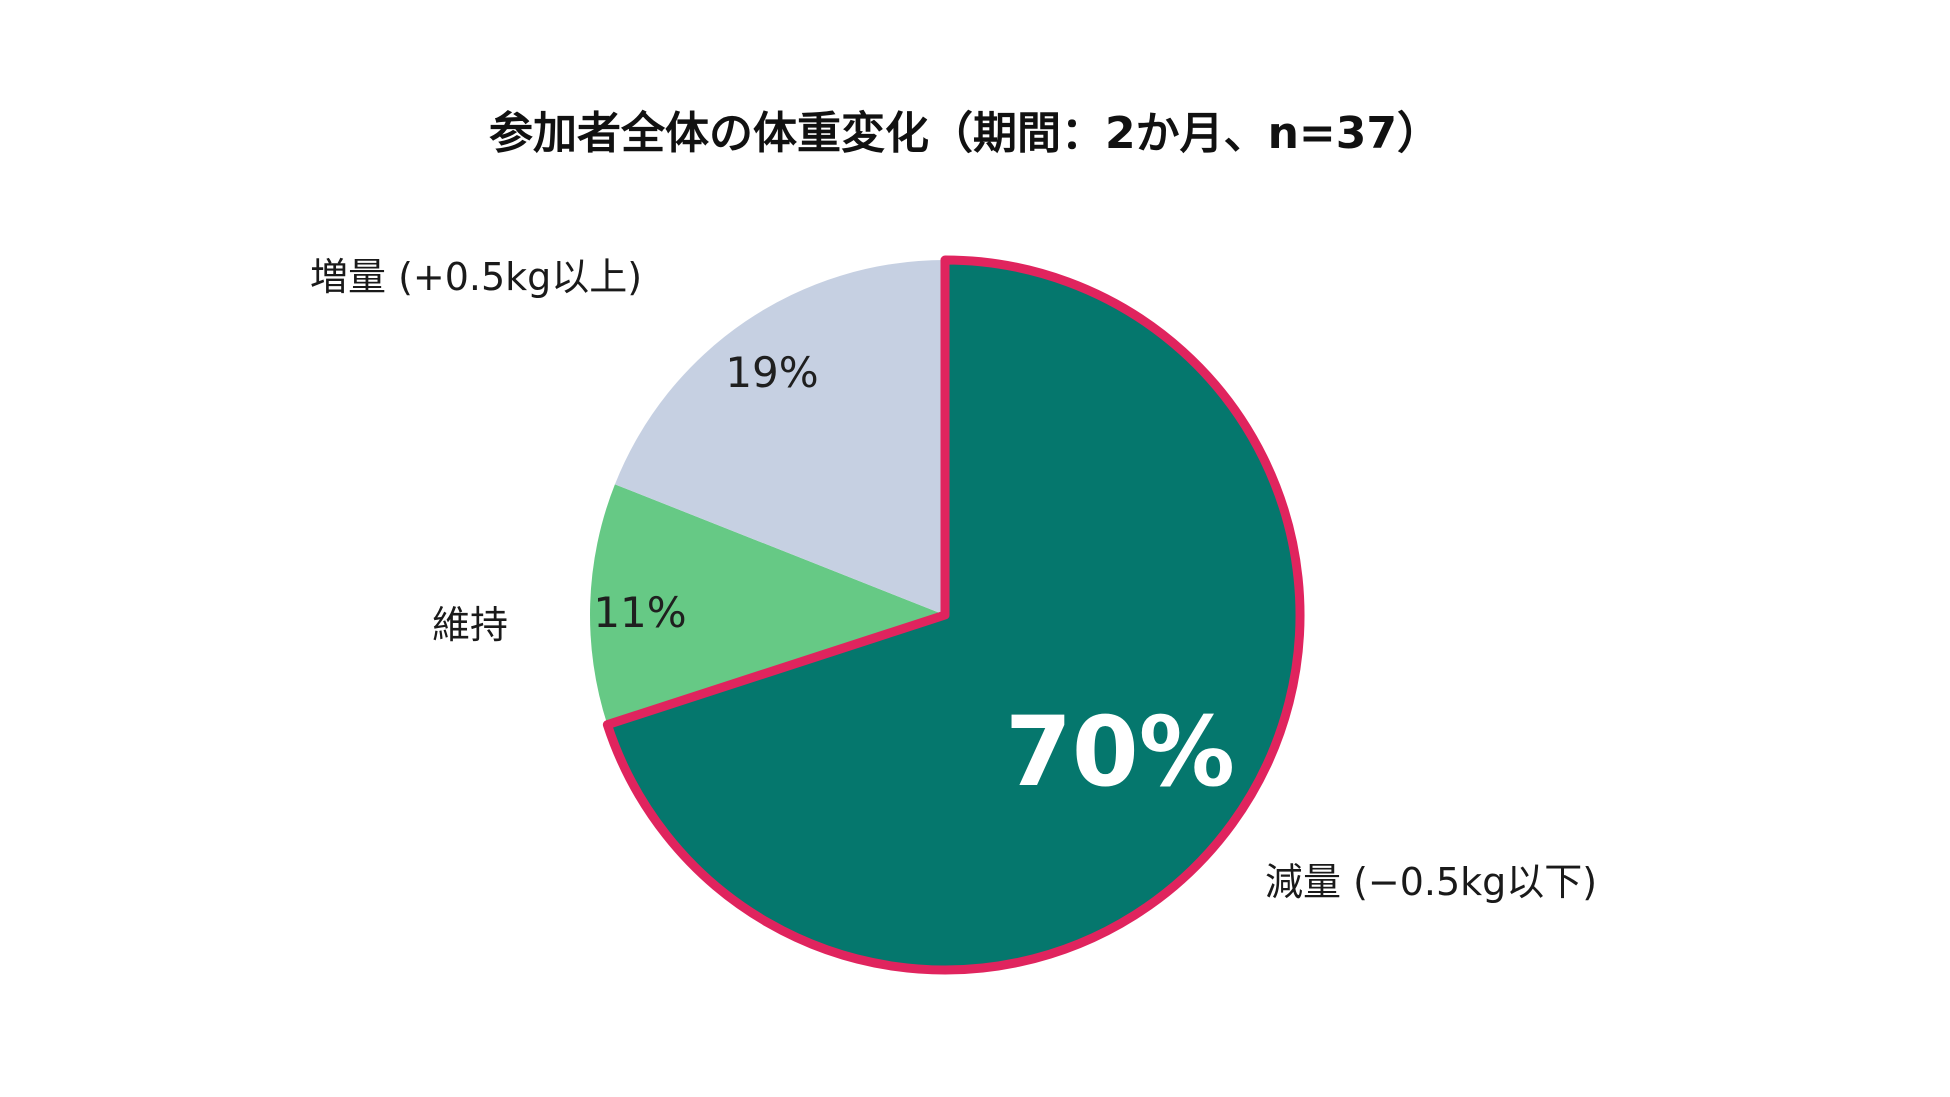 The width and height of the screenshot is (1950, 1097). What do you see at coordinates (771, 372) in the screenshot?
I see `slice-value-label-3: 19%` at bounding box center [771, 372].